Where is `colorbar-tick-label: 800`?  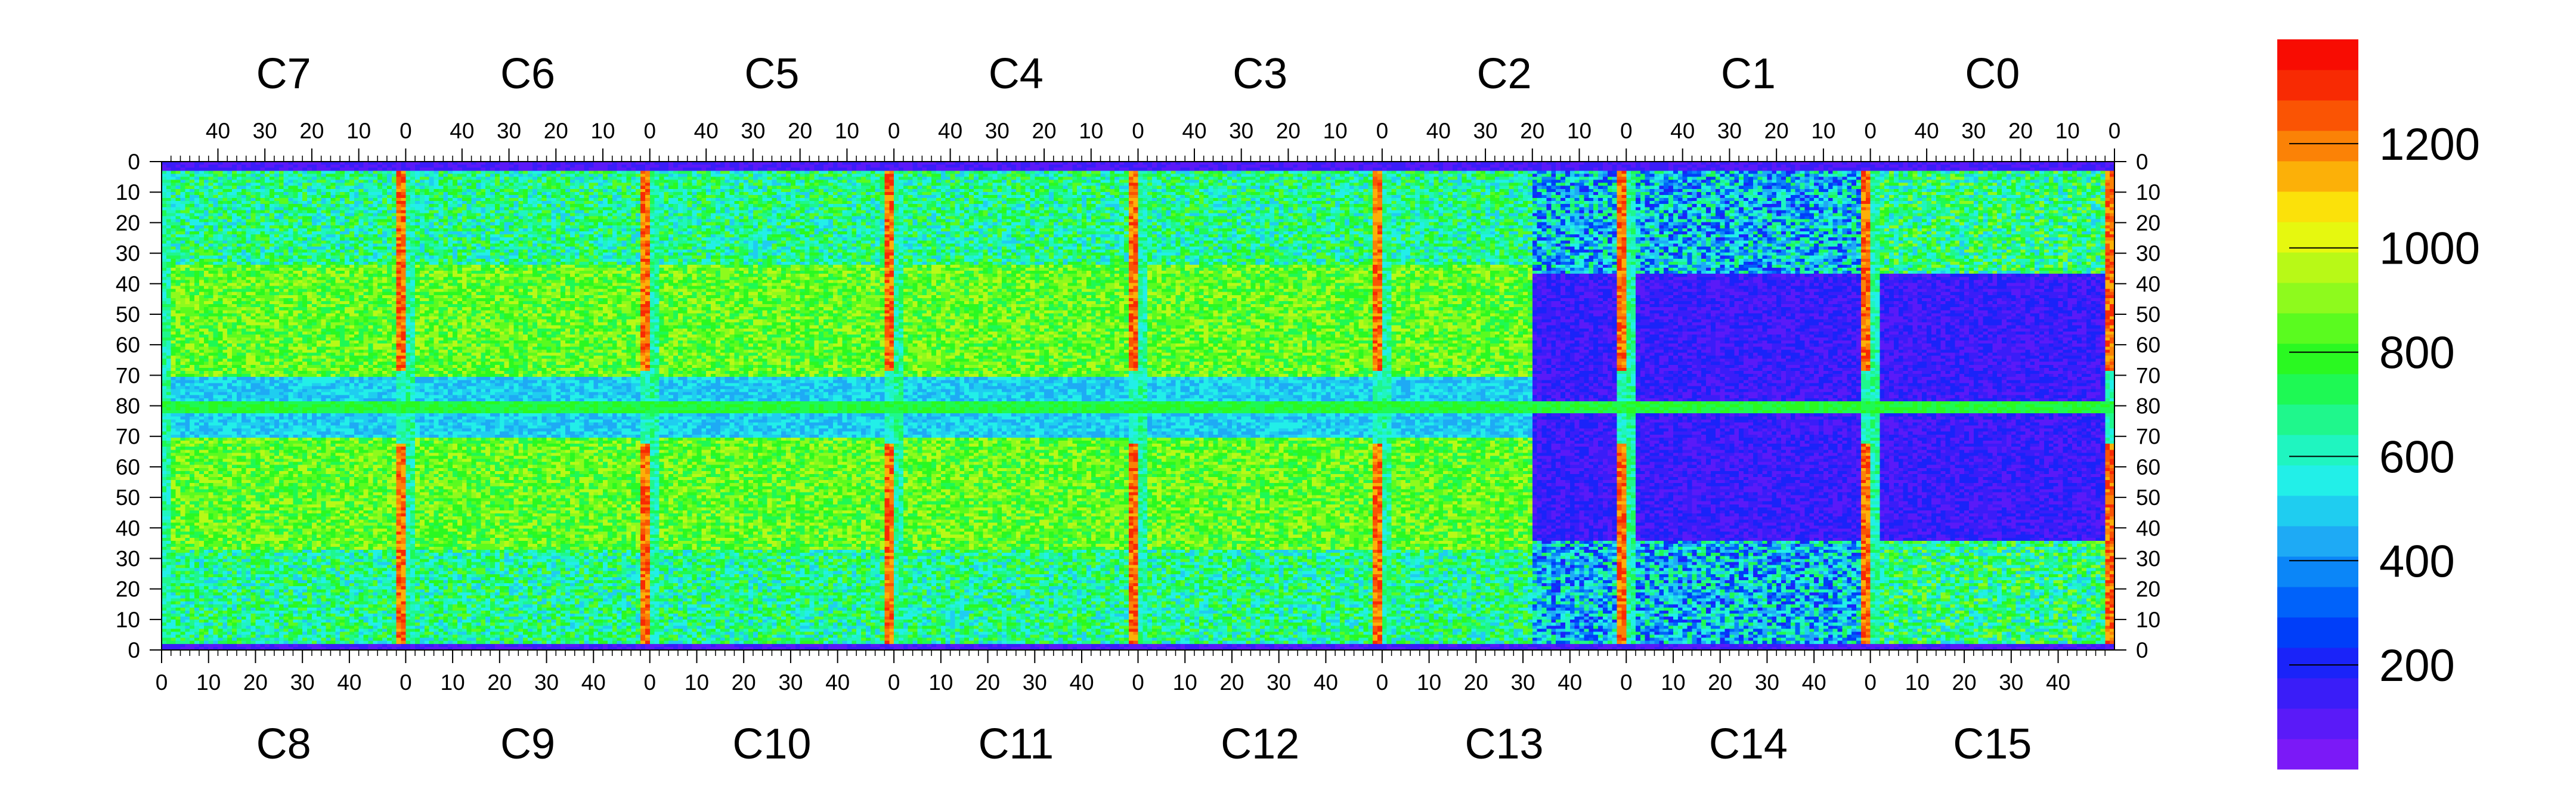 colorbar-tick-label: 800 is located at coordinates (2417, 353).